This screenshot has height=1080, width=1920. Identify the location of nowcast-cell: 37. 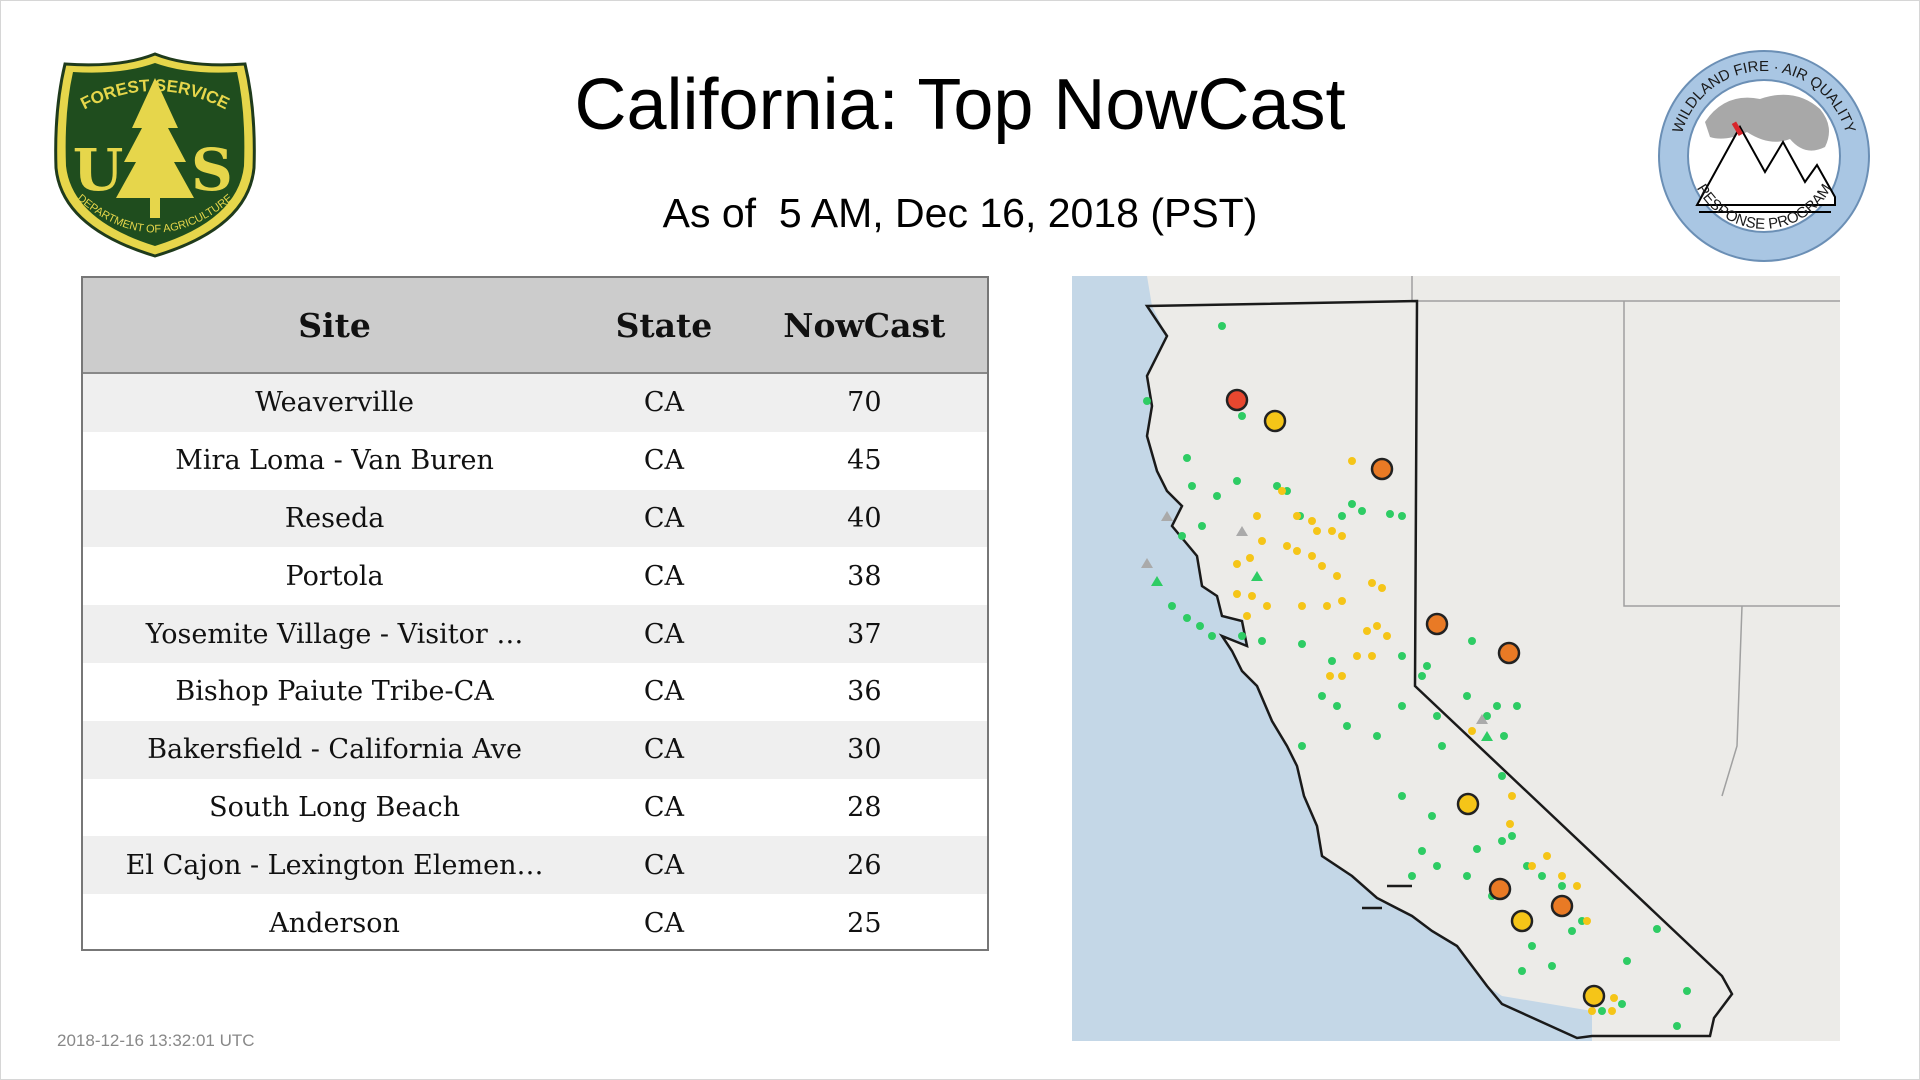
(864, 634).